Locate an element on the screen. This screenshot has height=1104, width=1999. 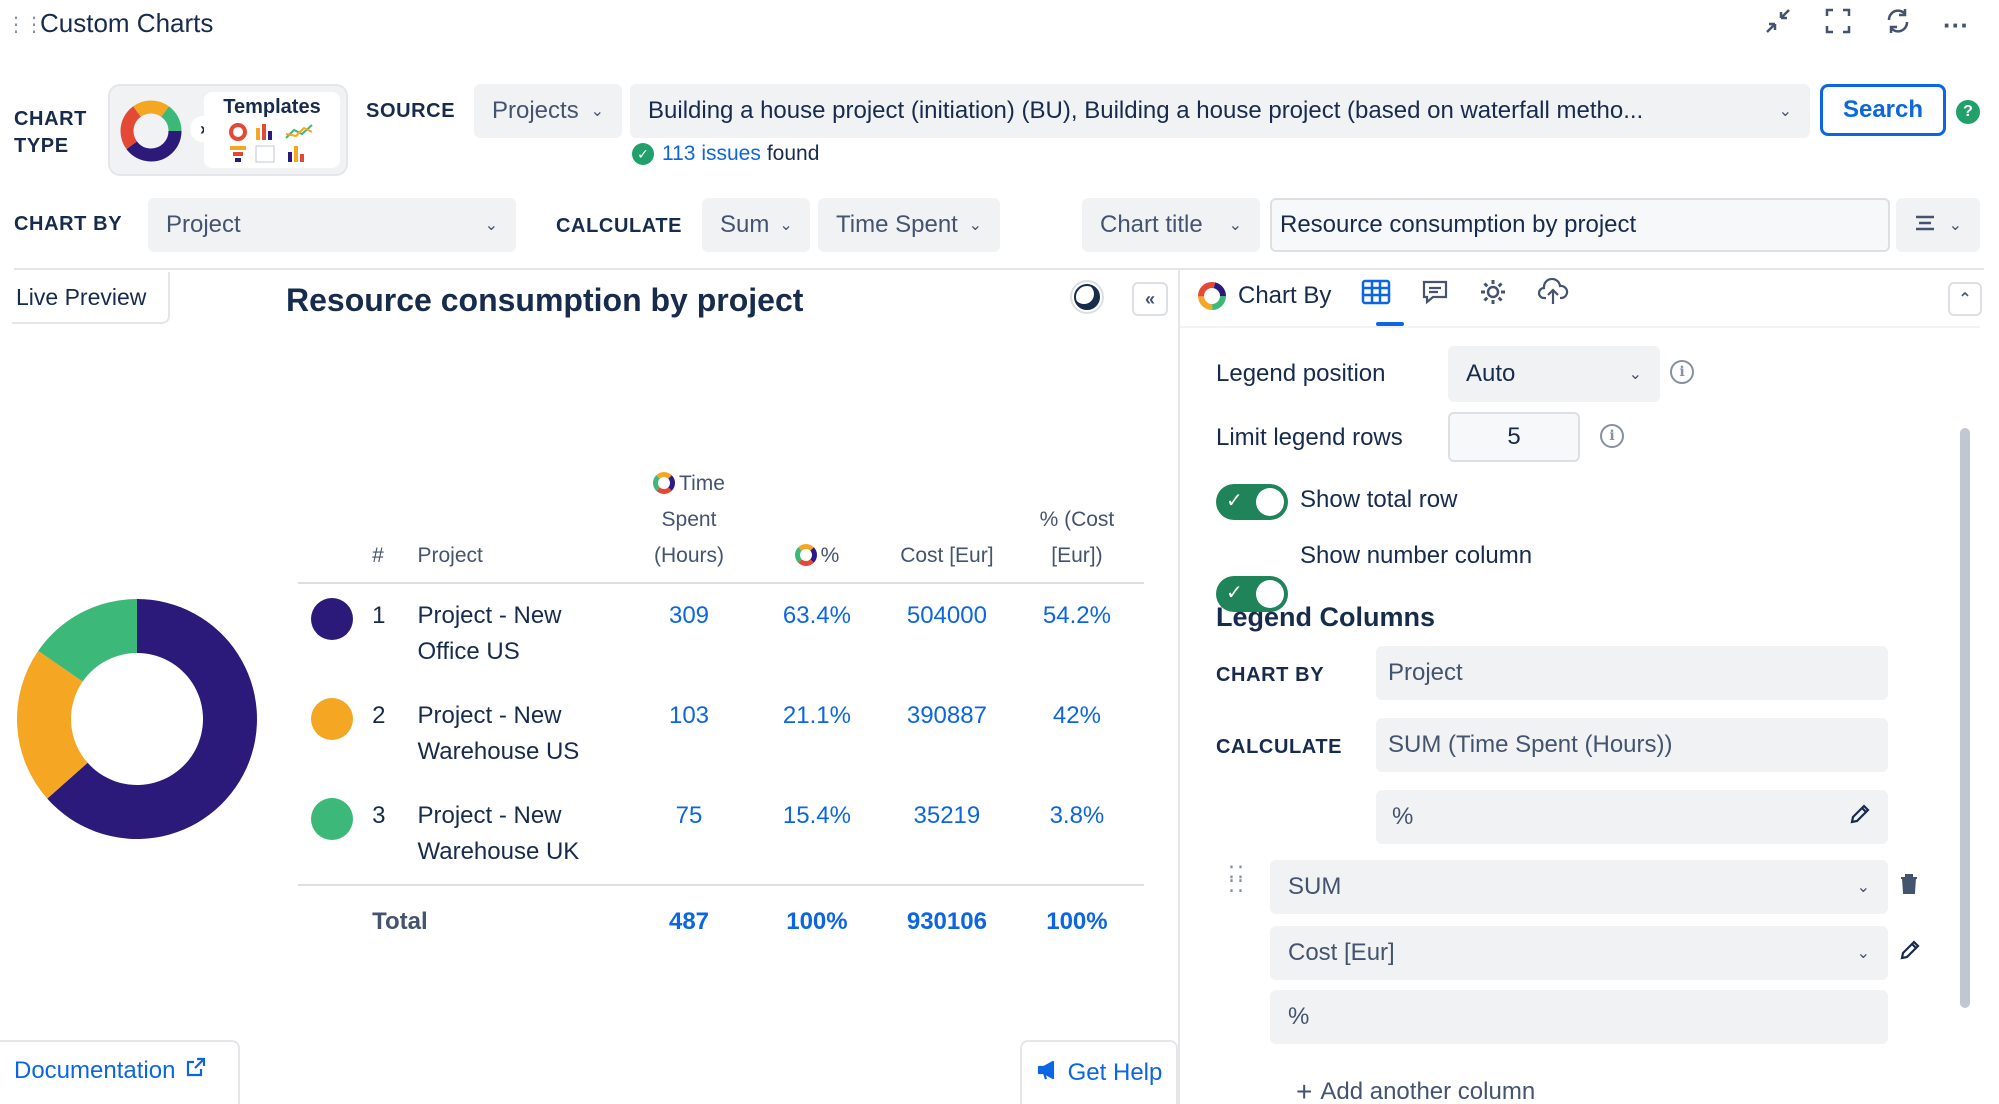
panel-scrollbar is located at coordinates (1965, 718).